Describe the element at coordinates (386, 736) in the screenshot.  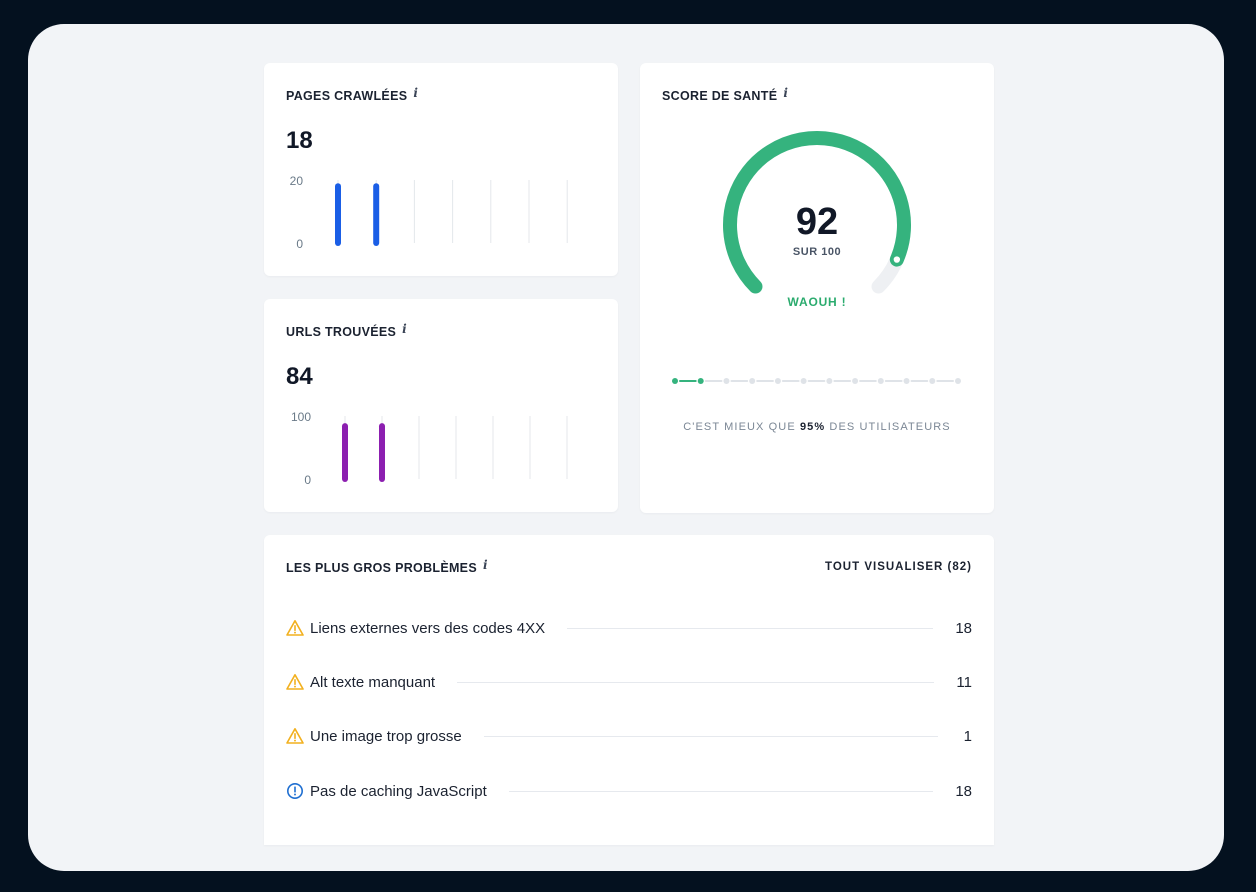
I see `problem-label: Une image trop grosse` at that location.